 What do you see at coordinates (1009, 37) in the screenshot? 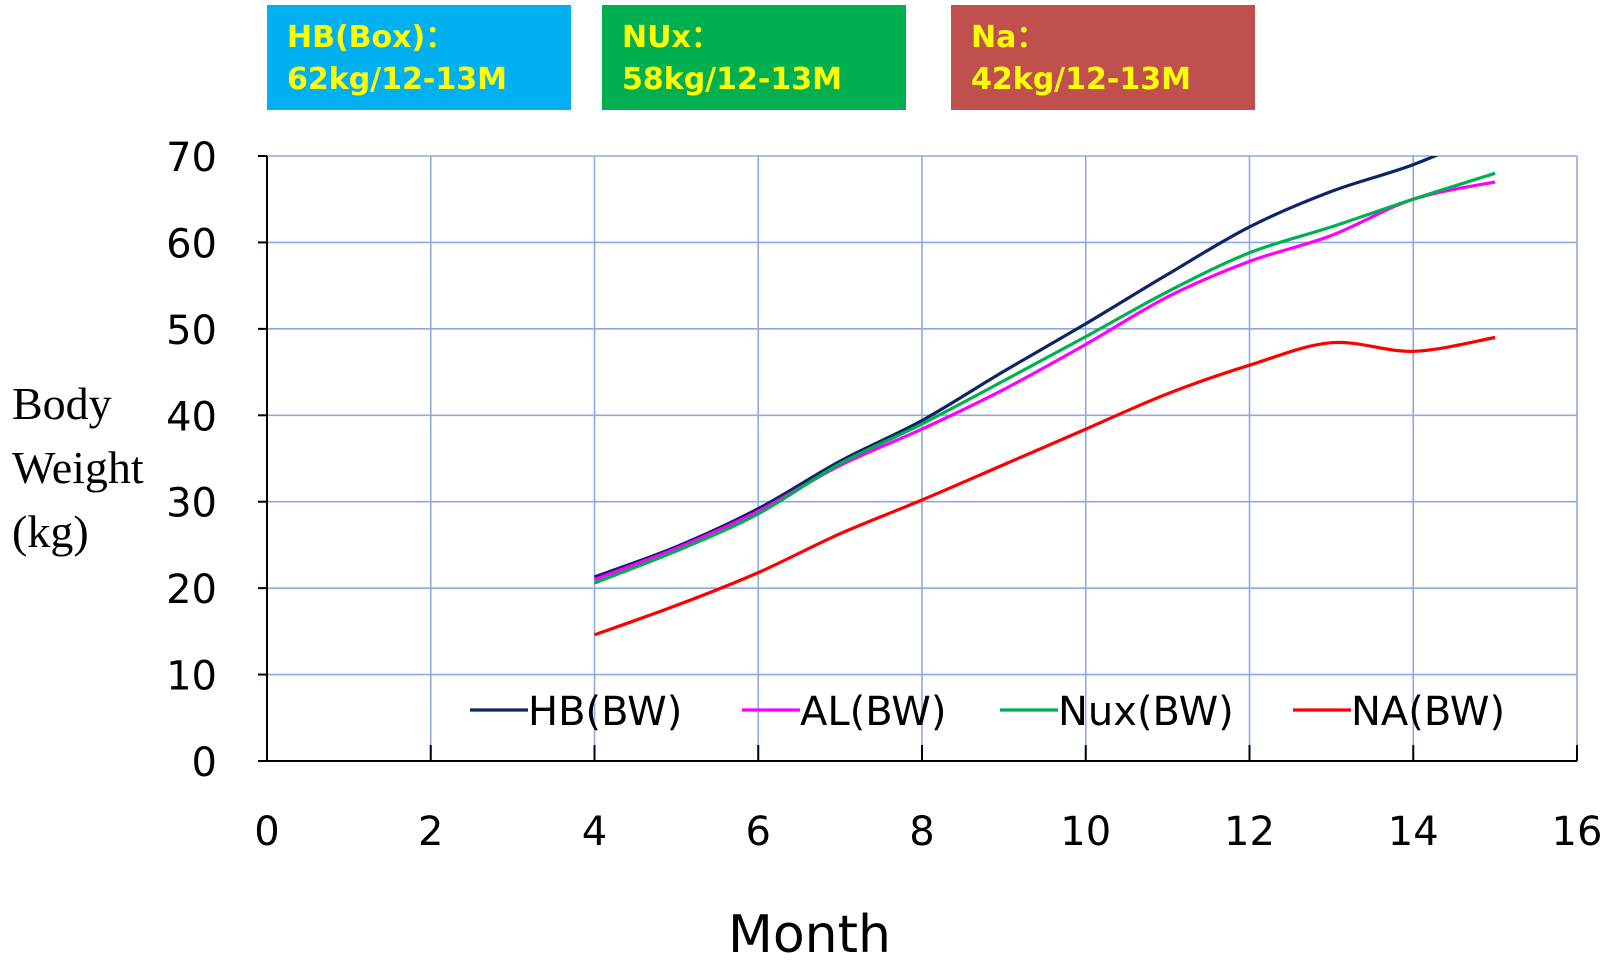
I see `info-box-na-title: Na：` at bounding box center [1009, 37].